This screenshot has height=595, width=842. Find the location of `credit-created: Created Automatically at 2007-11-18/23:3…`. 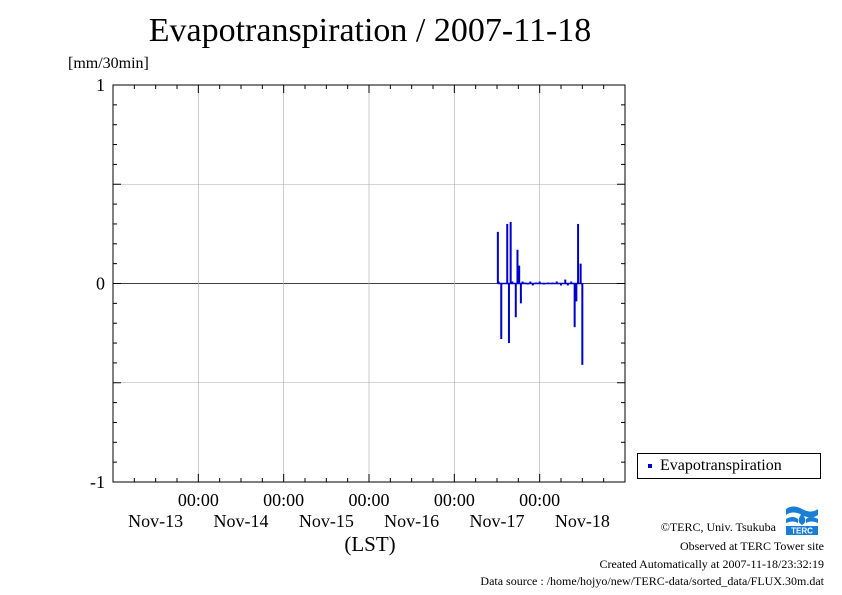

credit-created: Created Automatically at 2007-11-18/23:3… is located at coordinates (711, 564).